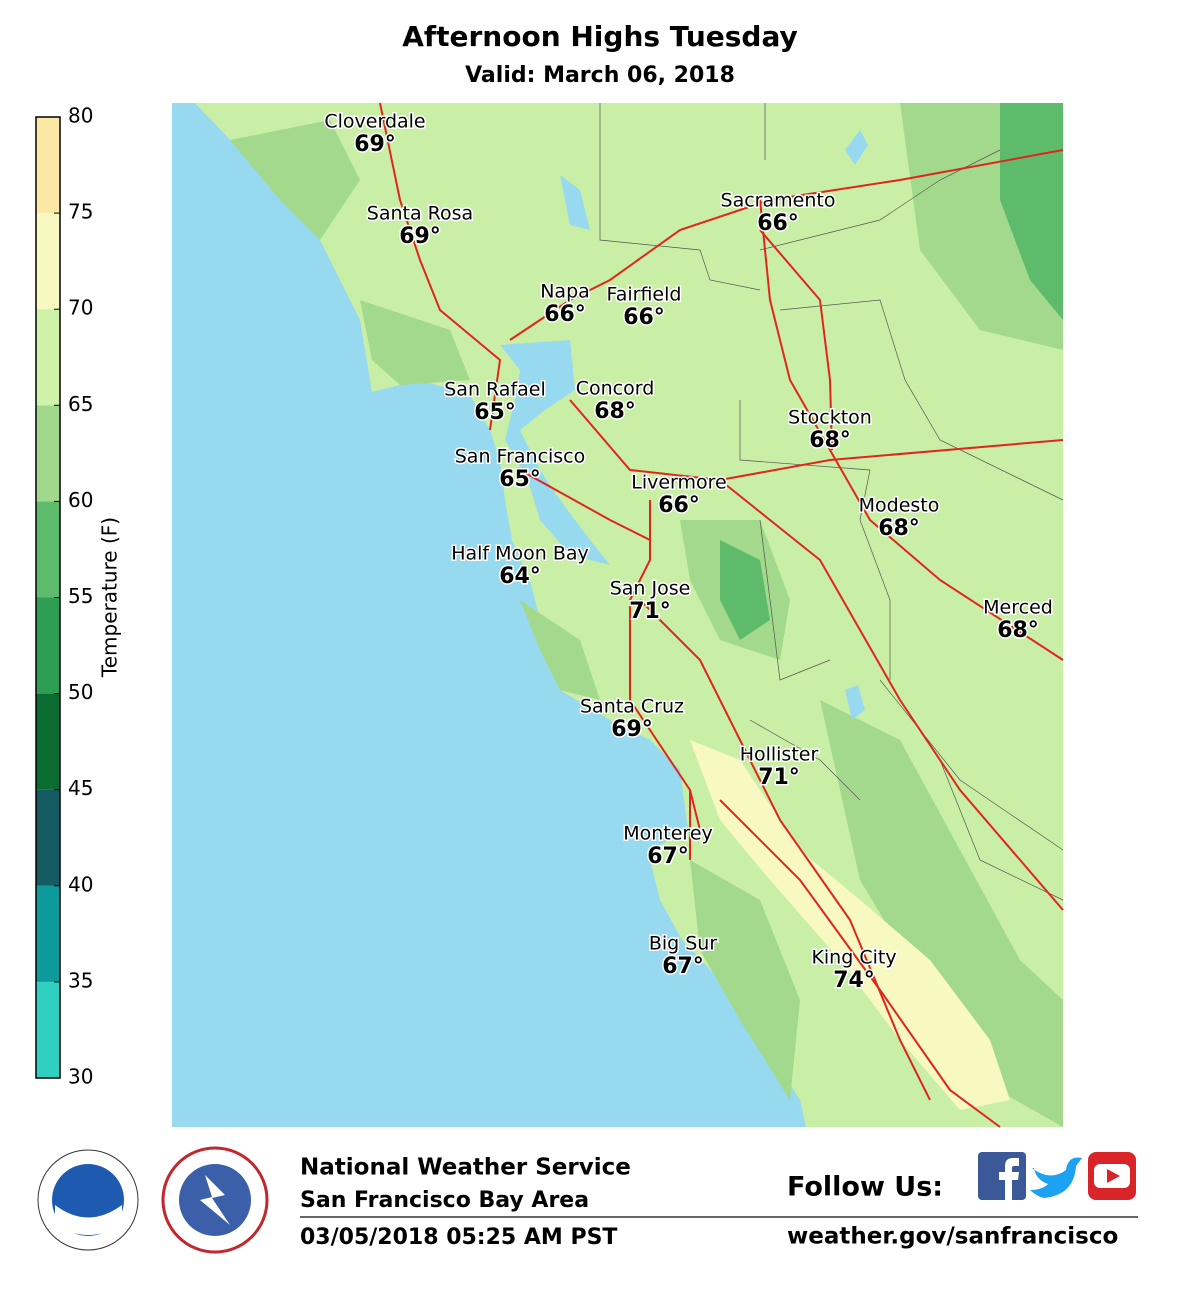 The height and width of the screenshot is (1299, 1200). Describe the element at coordinates (80, 788) in the screenshot. I see `colorbar-tick-label: 45` at that location.